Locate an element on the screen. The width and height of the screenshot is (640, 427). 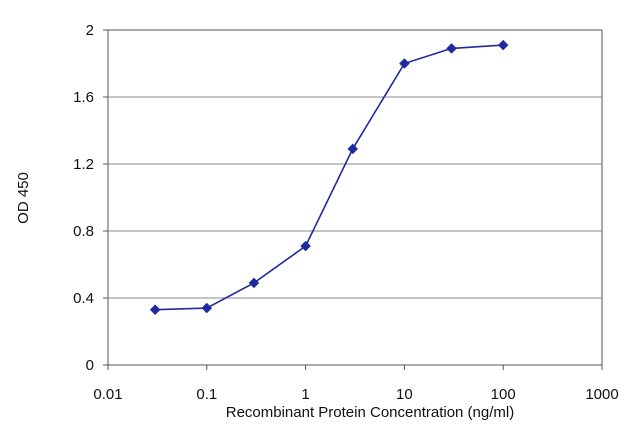
y-tick-label: 2 is located at coordinates (90, 30).